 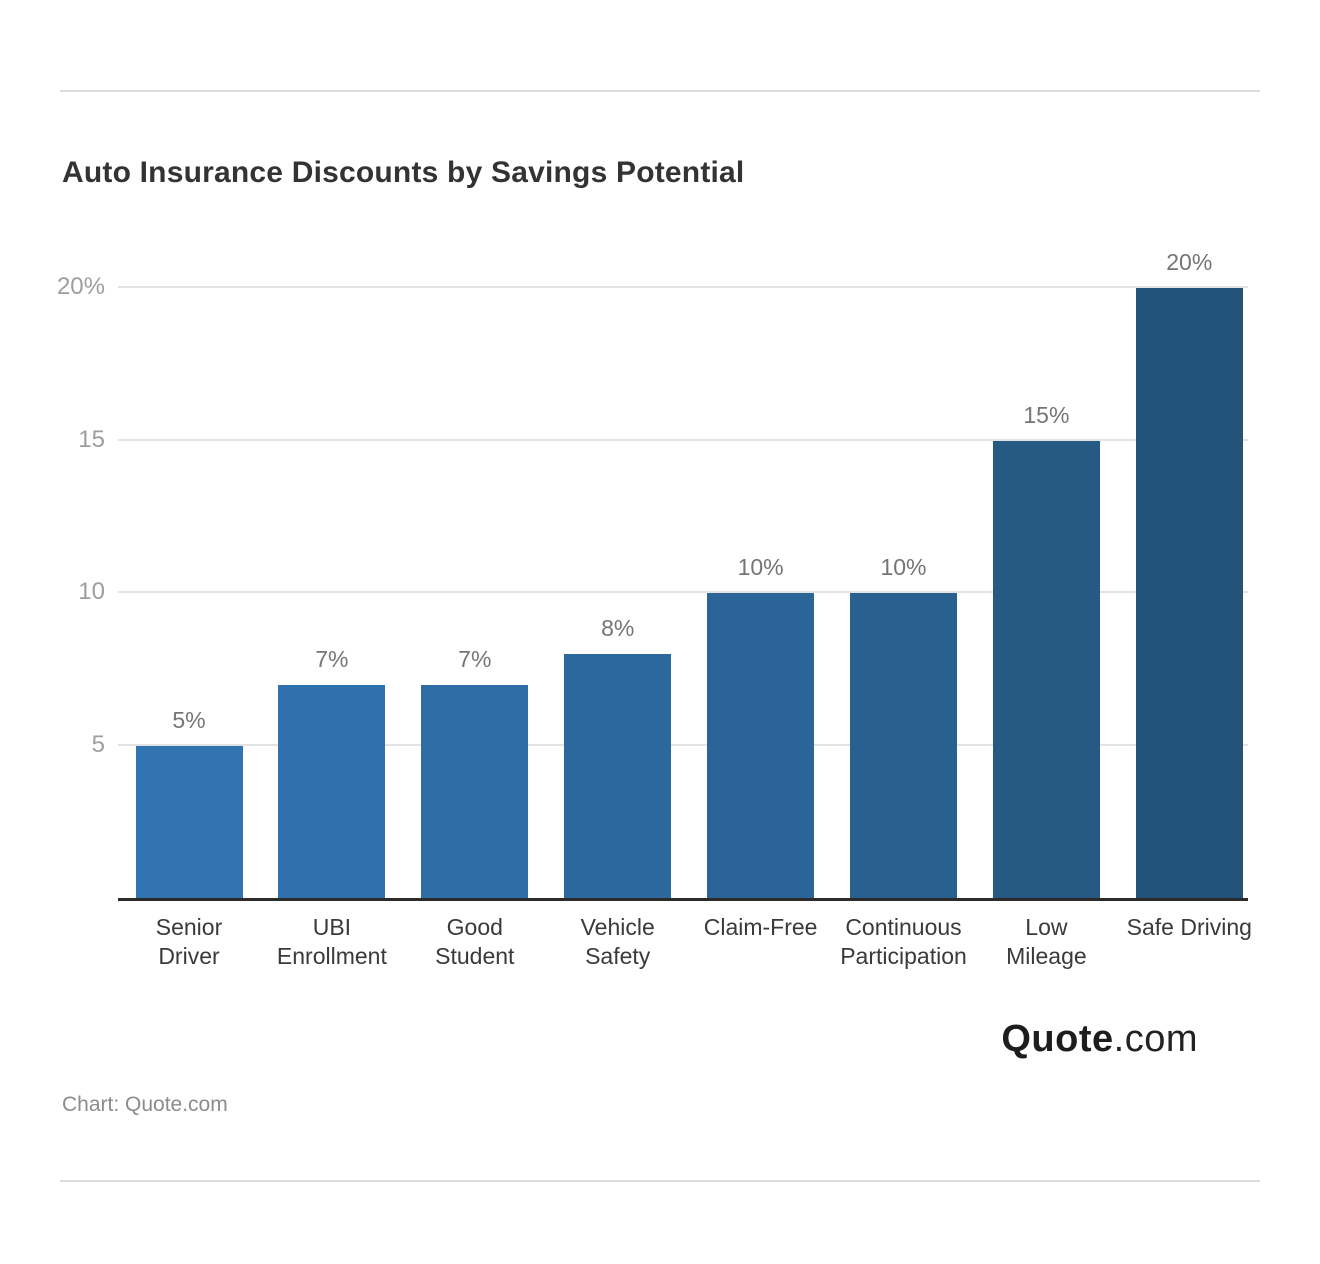 I want to click on bar-value-label: 15%, so click(x=1046, y=414).